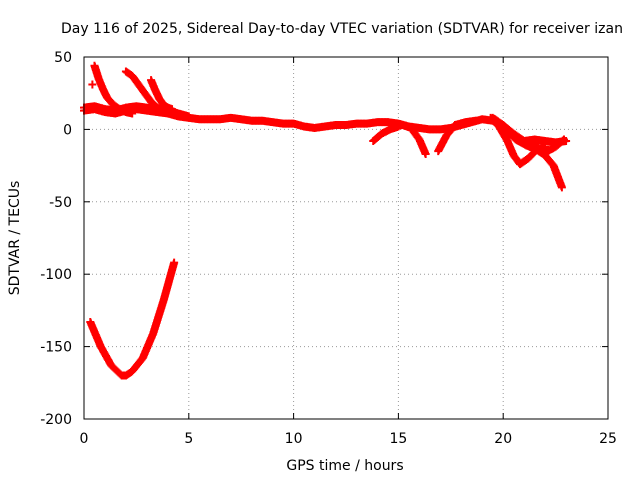 The height and width of the screenshot is (480, 640). Describe the element at coordinates (67, 130) in the screenshot. I see `y-tick-label: 0` at that location.